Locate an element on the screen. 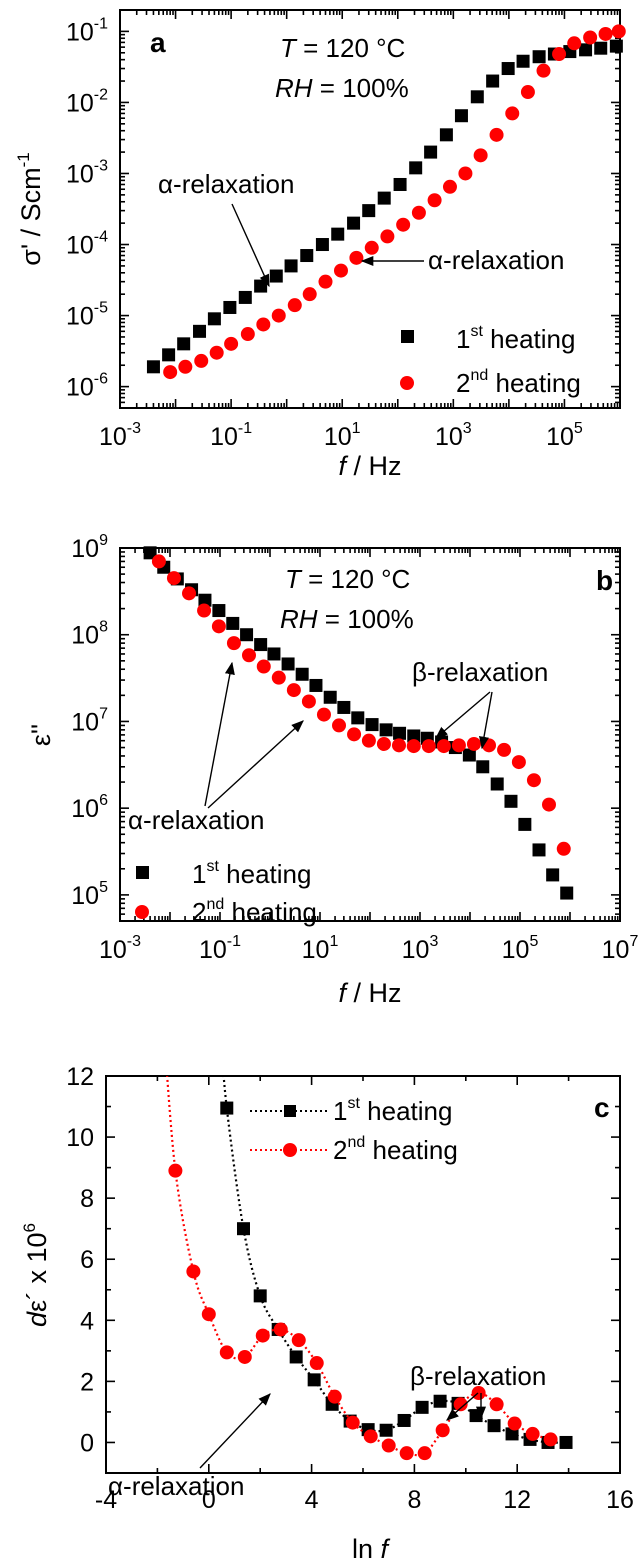 The height and width of the screenshot is (1566, 640). panel-b-ytick-label: 10⁷ is located at coordinates (89, 720).